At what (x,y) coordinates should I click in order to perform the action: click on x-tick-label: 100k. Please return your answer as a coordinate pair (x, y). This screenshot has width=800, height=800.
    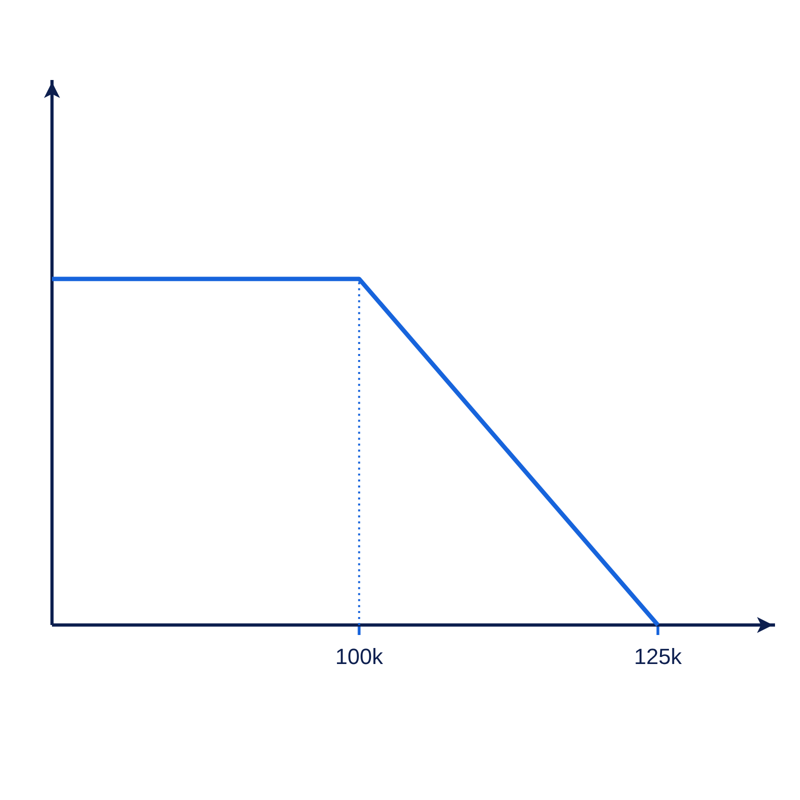
    Looking at the image, I should click on (360, 656).